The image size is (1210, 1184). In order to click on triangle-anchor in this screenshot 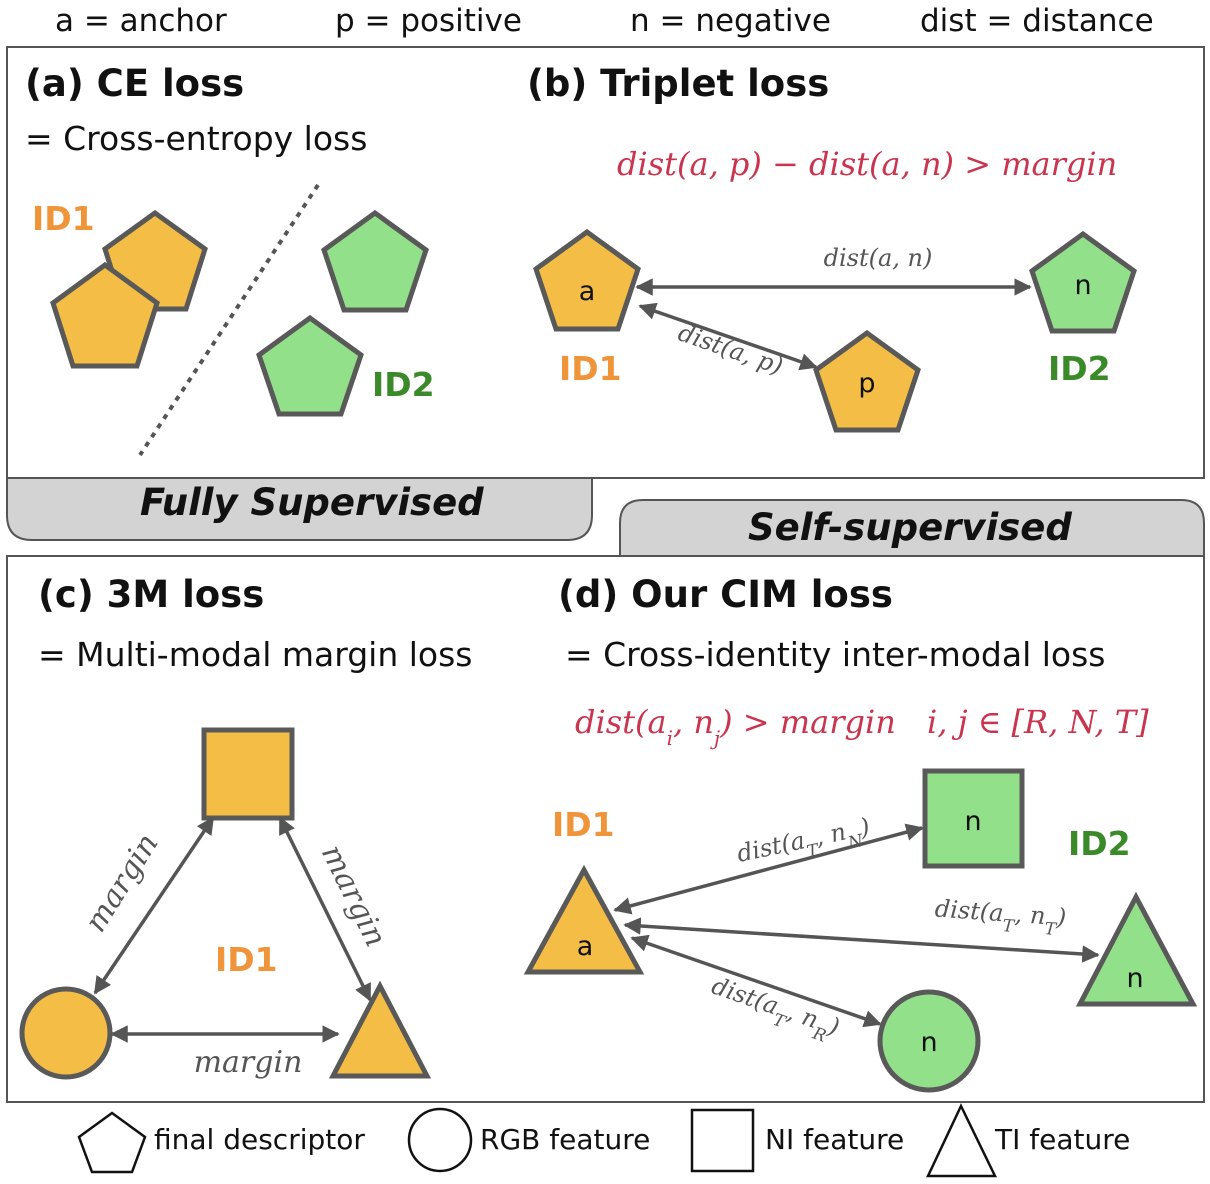, I will do `click(584, 919)`.